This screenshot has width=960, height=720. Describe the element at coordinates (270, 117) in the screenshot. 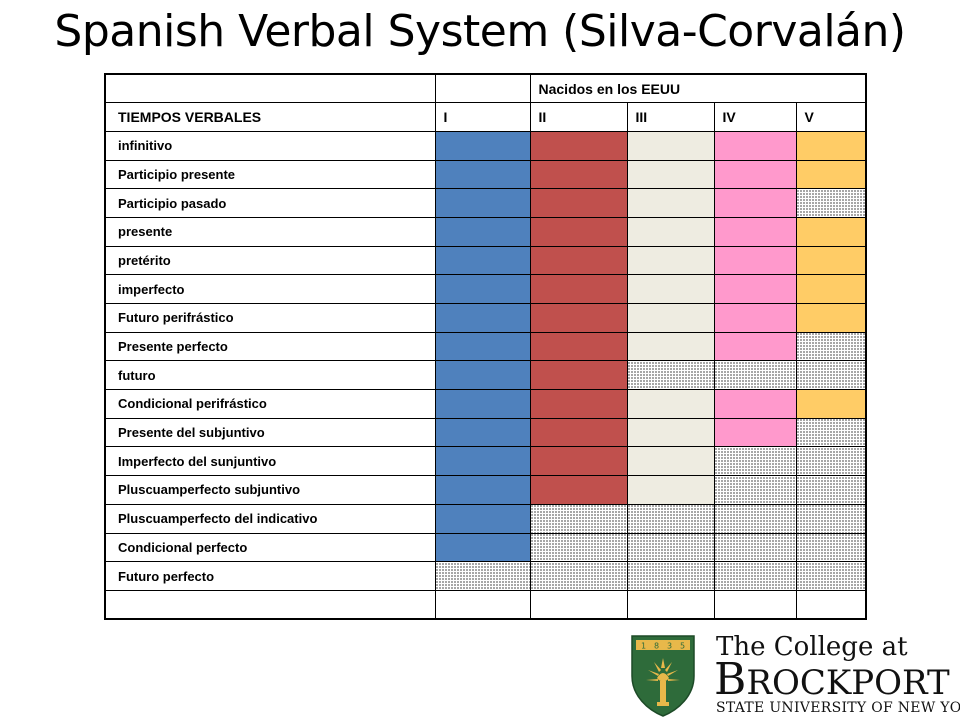

I see `column-header-verb-tenses: TIEMPOS VERBALES` at that location.